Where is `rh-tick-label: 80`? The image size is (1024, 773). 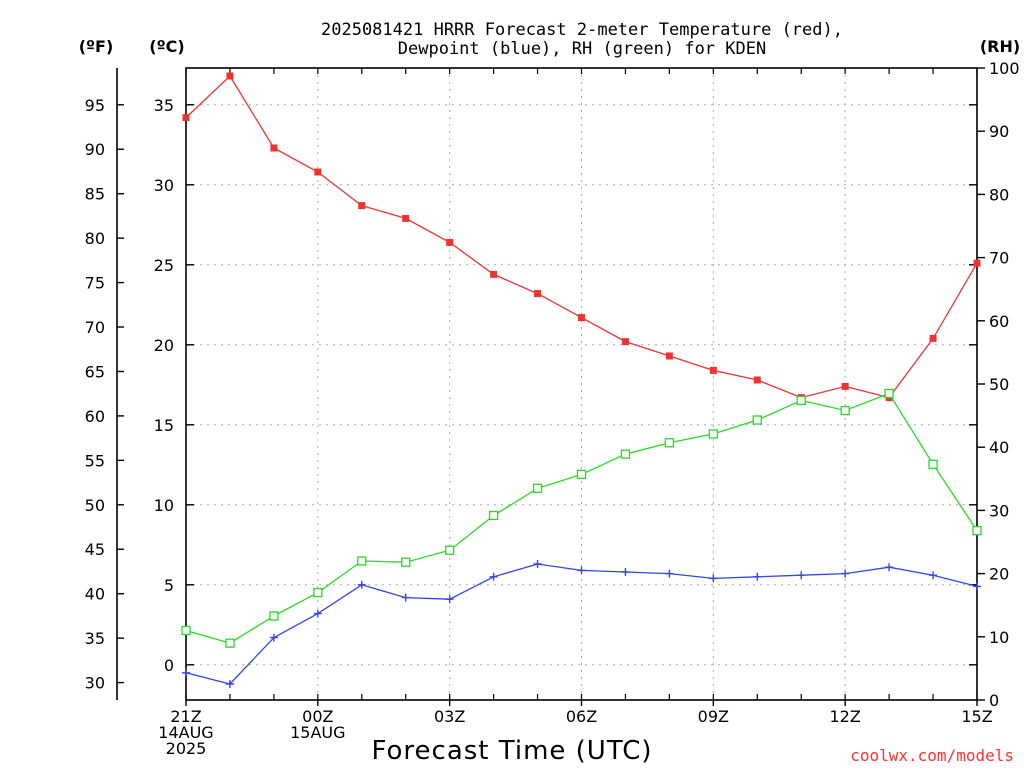
rh-tick-label: 80 is located at coordinates (999, 194).